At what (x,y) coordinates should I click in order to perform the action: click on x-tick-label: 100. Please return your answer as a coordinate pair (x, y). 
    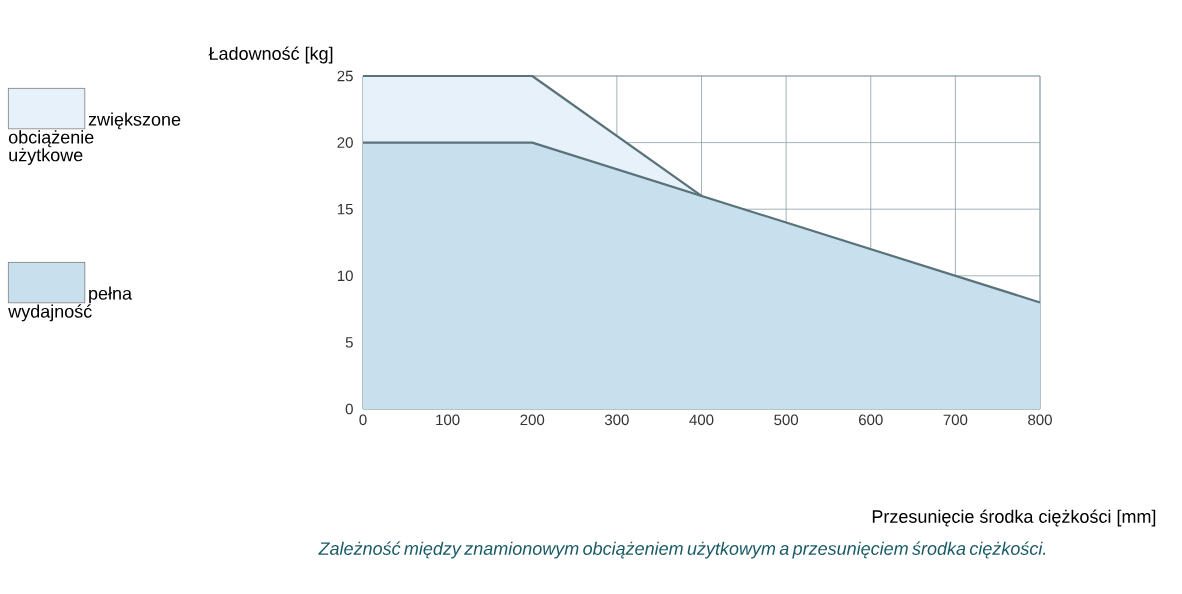
    Looking at the image, I should click on (448, 420).